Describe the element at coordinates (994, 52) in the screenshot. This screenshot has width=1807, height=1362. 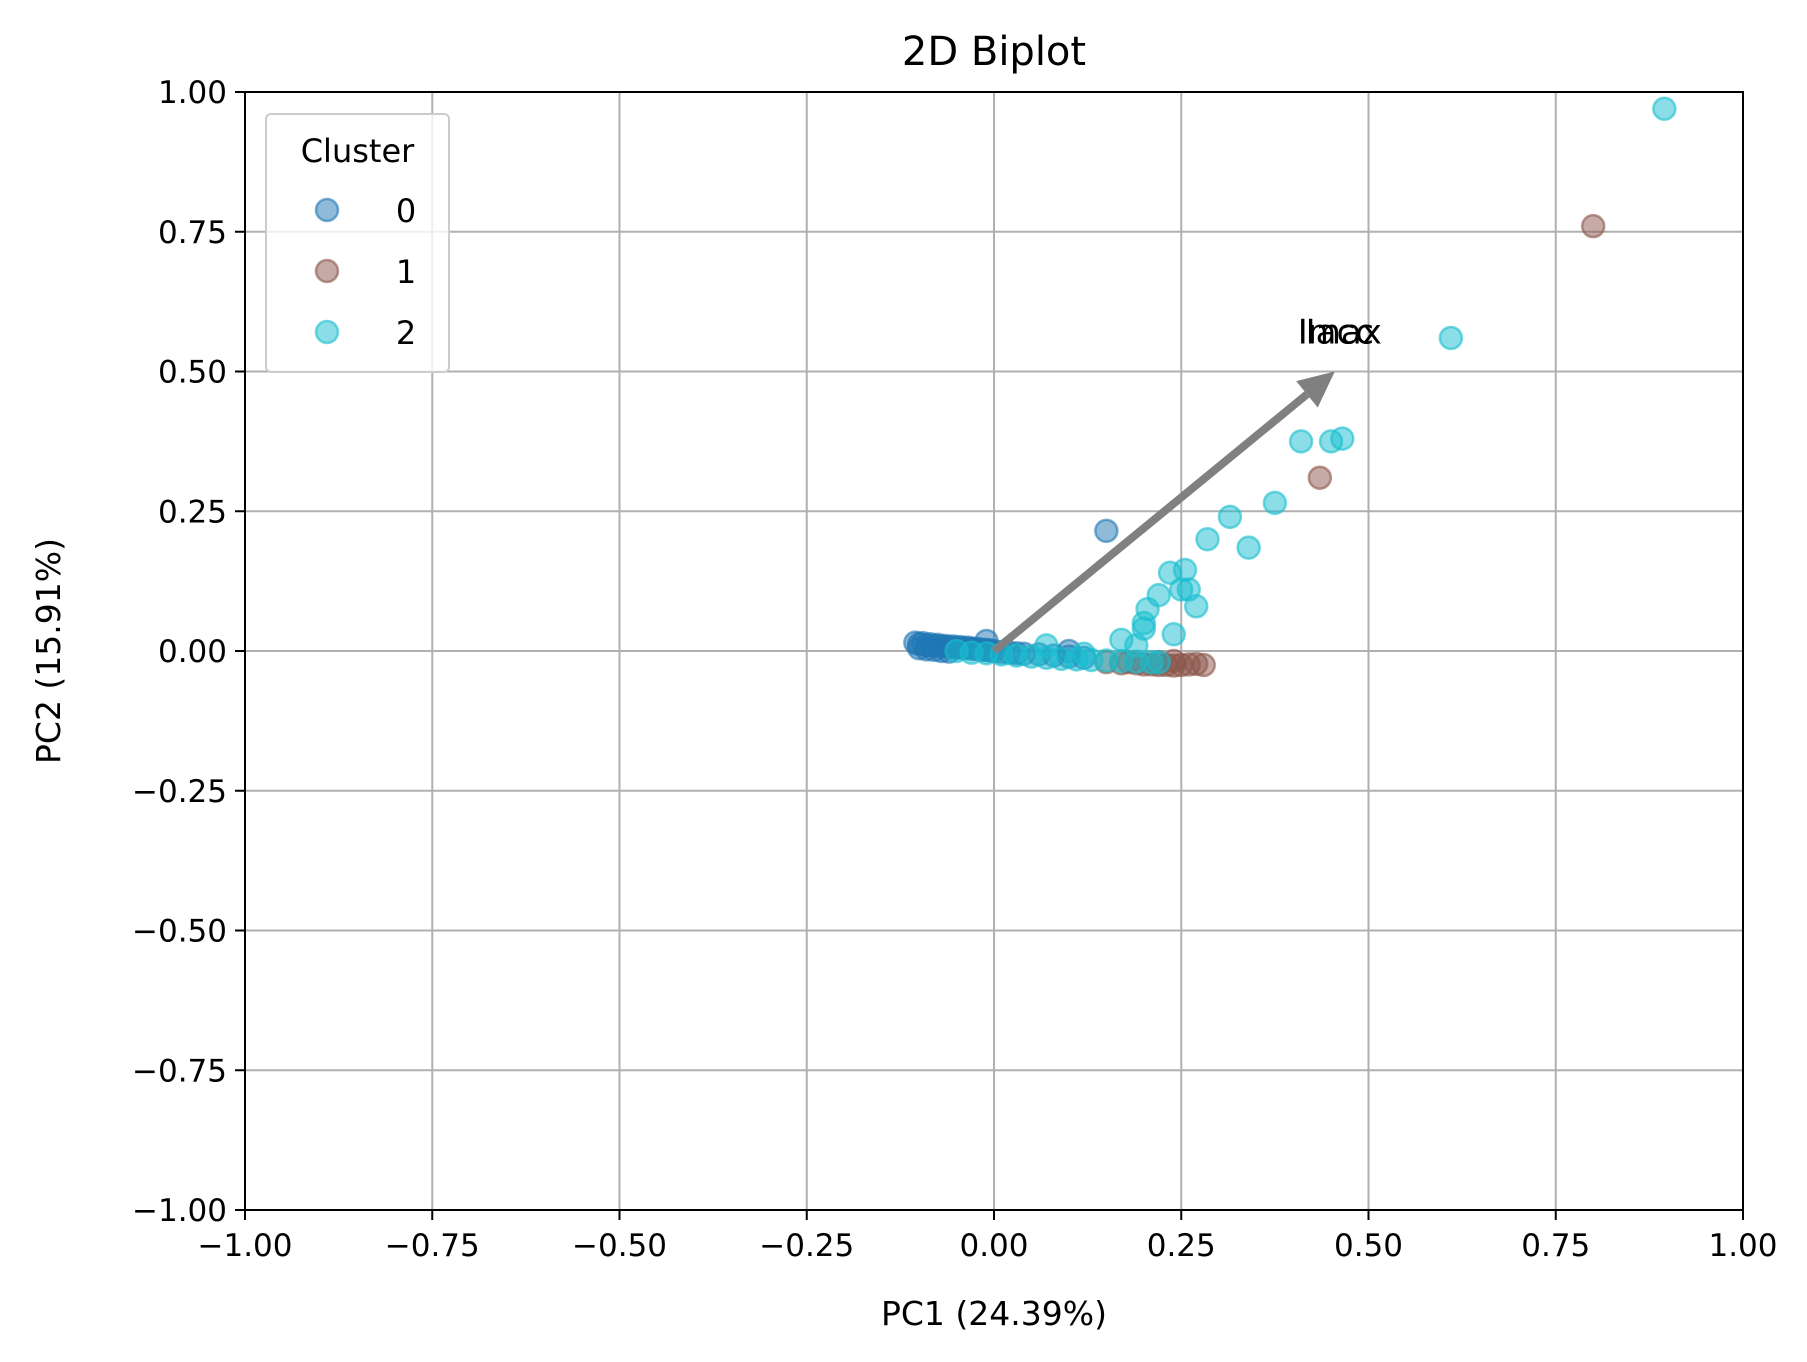
I see `chart-title: 2D Biplot` at that location.